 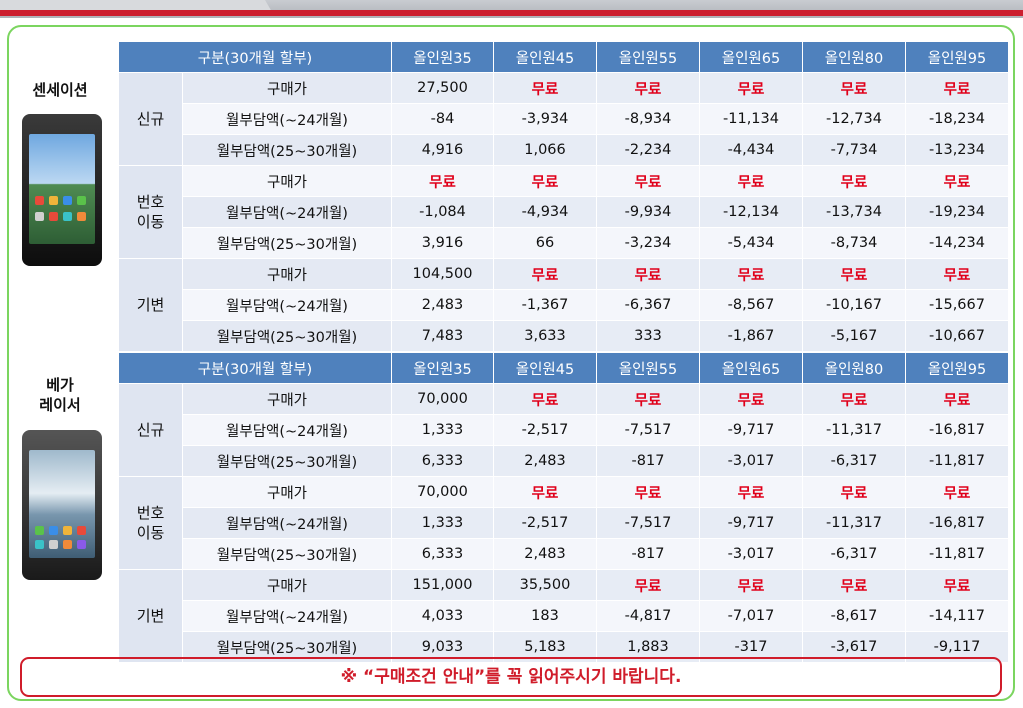 What do you see at coordinates (442, 119) in the screenshot?
I see `price-cell: -84` at bounding box center [442, 119].